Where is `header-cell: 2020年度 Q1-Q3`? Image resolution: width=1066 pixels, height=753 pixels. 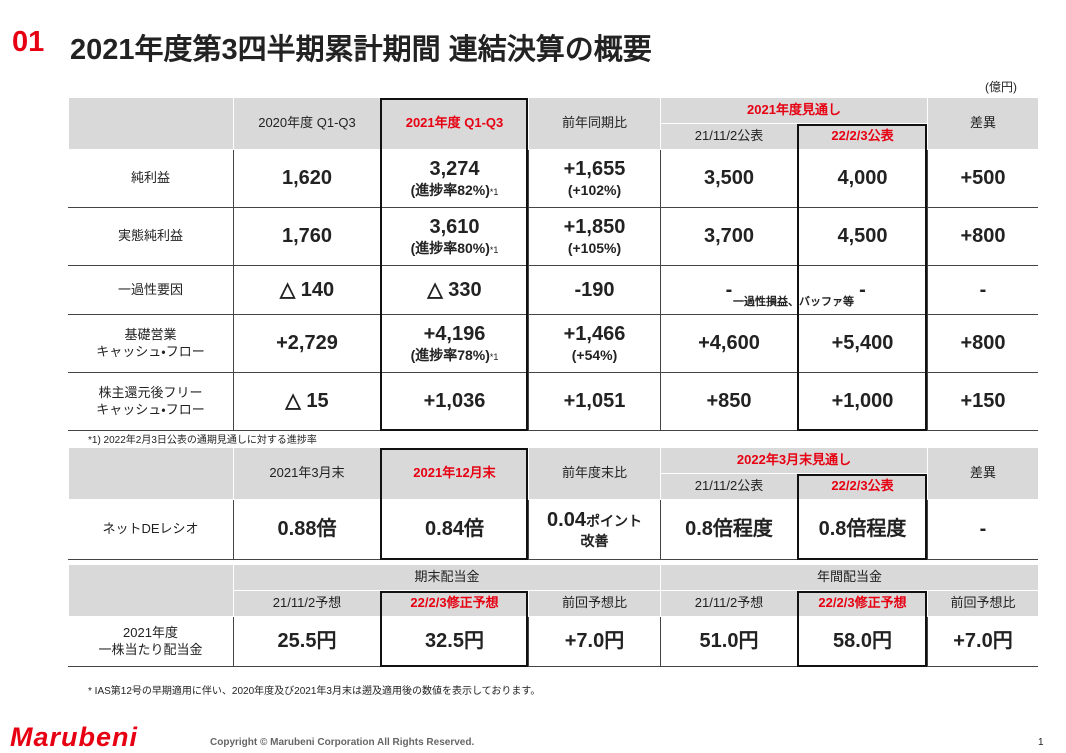 header-cell: 2020年度 Q1-Q3 is located at coordinates (306, 124).